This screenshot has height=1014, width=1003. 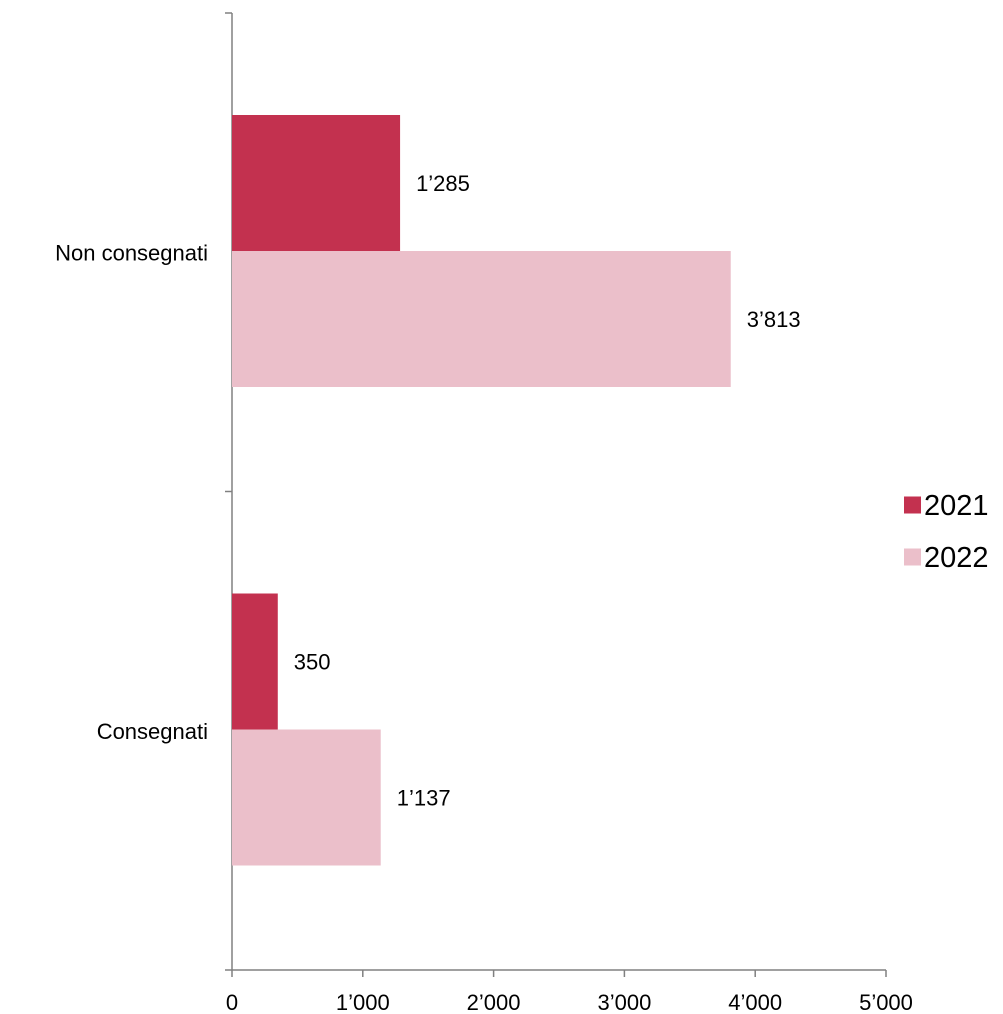 I want to click on x-tick-label: 5’000, so click(x=886, y=1002).